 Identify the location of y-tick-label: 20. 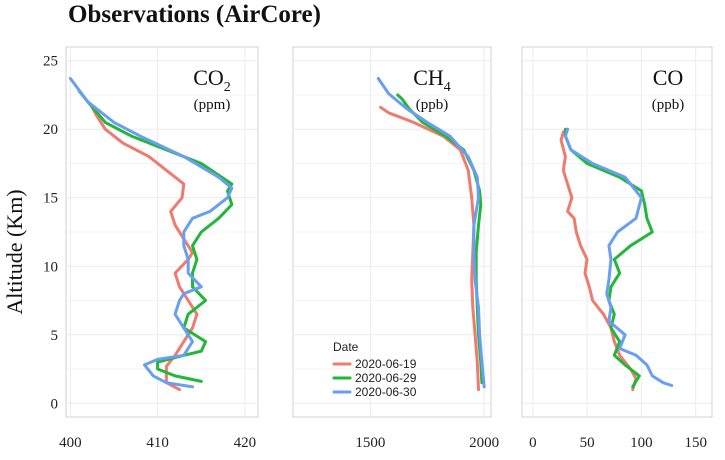
(50, 130).